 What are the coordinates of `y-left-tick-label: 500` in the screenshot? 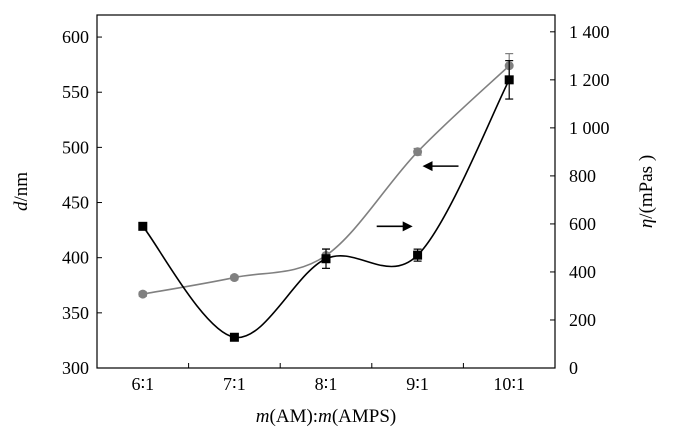 It's located at (75, 147).